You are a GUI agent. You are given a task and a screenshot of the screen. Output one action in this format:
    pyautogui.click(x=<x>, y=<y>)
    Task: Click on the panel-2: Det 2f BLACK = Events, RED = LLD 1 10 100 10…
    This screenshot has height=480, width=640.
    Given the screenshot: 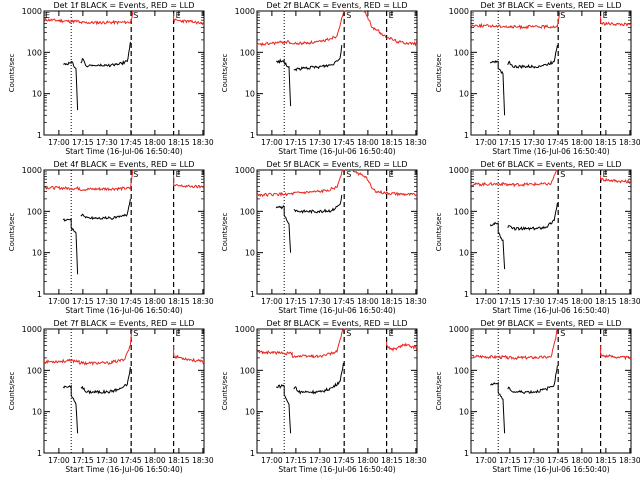 What is the action you would take?
    pyautogui.click(x=324, y=78)
    